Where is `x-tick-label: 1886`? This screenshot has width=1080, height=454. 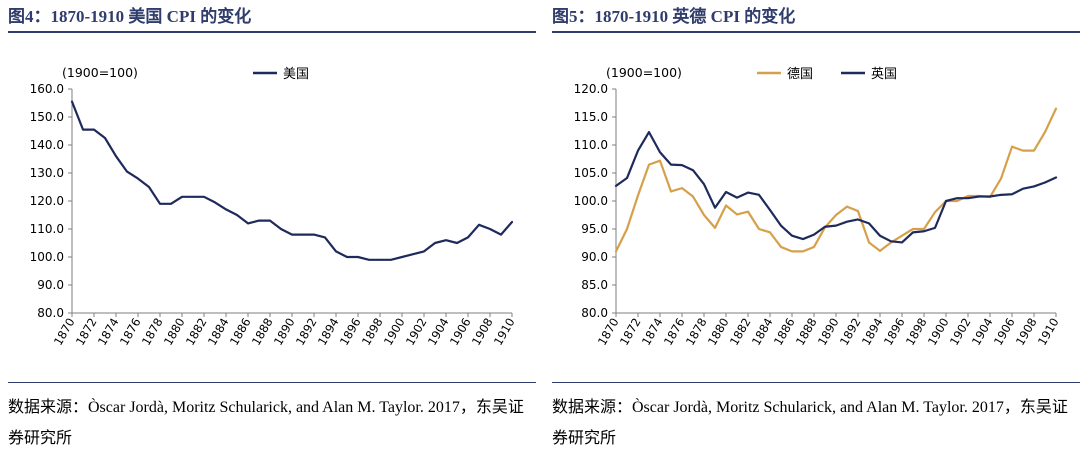 x-tick-label: 1886 is located at coordinates (240, 332).